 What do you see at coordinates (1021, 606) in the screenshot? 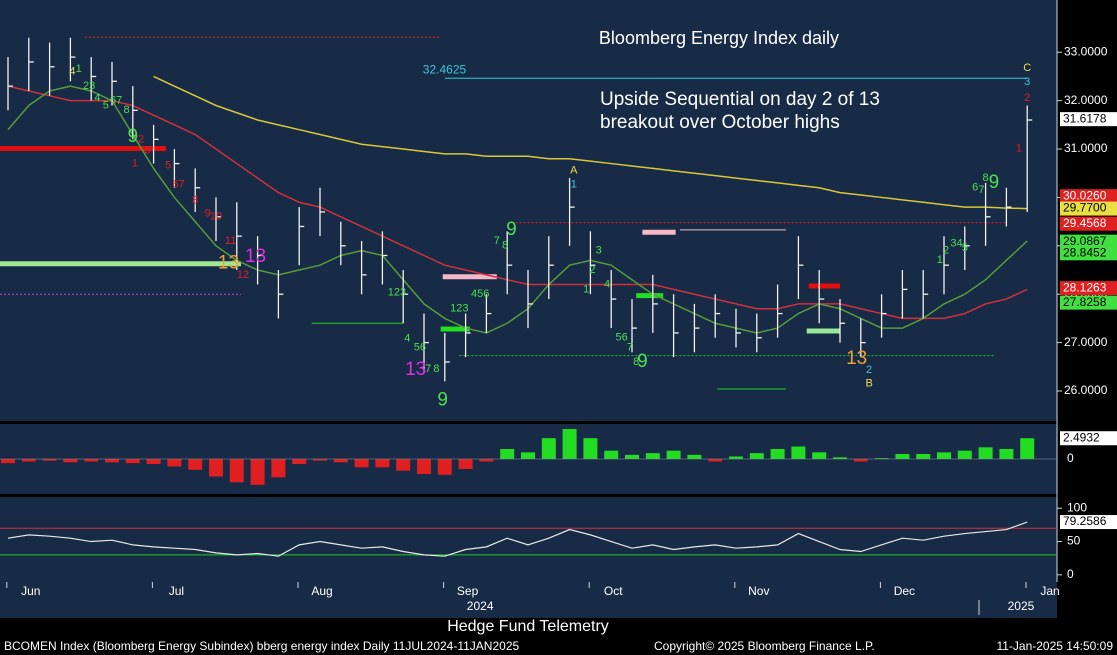
I see `year-label: 2025` at bounding box center [1021, 606].